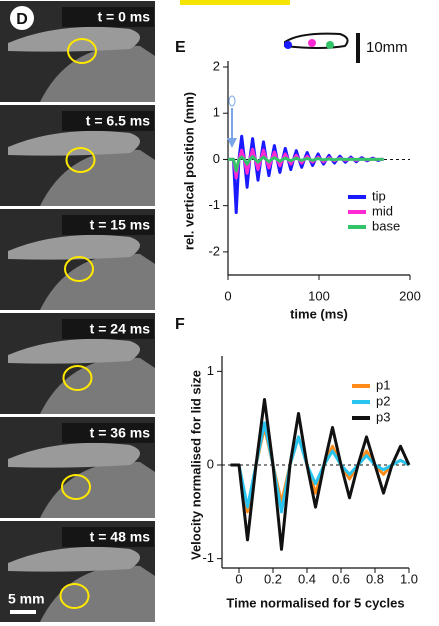  I want to click on y-tick-label: -2, so click(214, 250).